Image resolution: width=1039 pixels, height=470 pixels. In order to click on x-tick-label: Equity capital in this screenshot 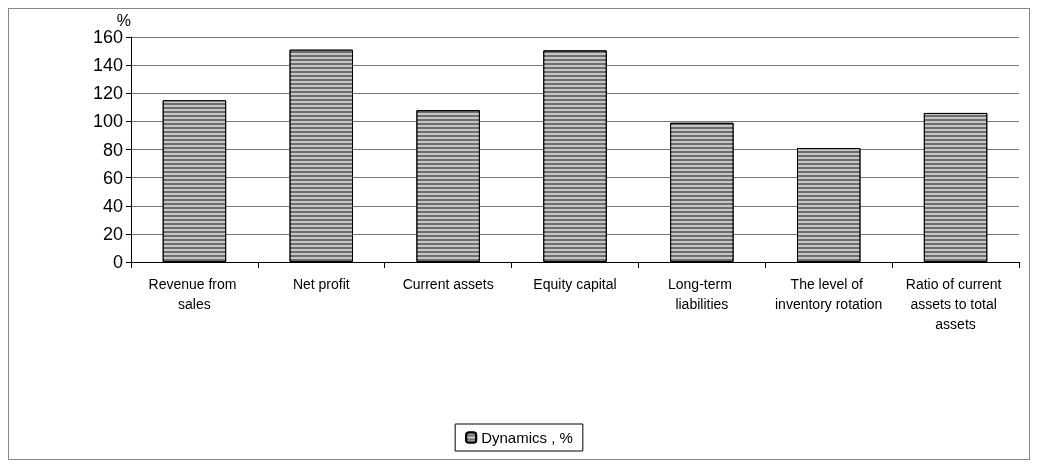, I will do `click(575, 284)`.